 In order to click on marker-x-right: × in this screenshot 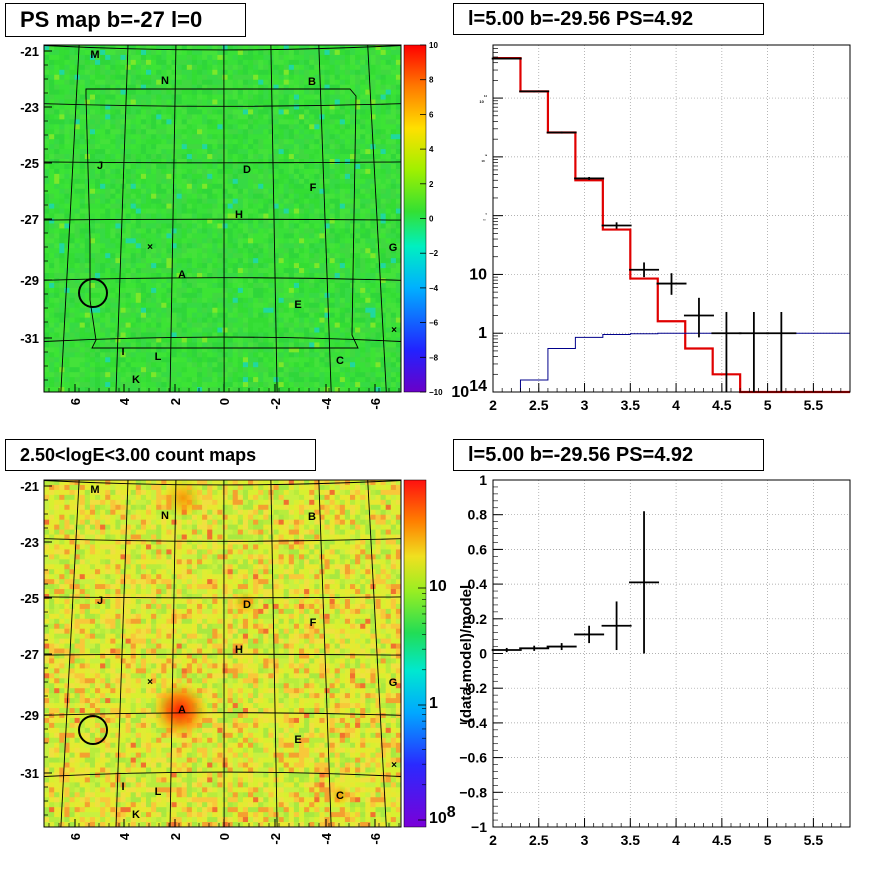, I will do `click(394, 765)`.